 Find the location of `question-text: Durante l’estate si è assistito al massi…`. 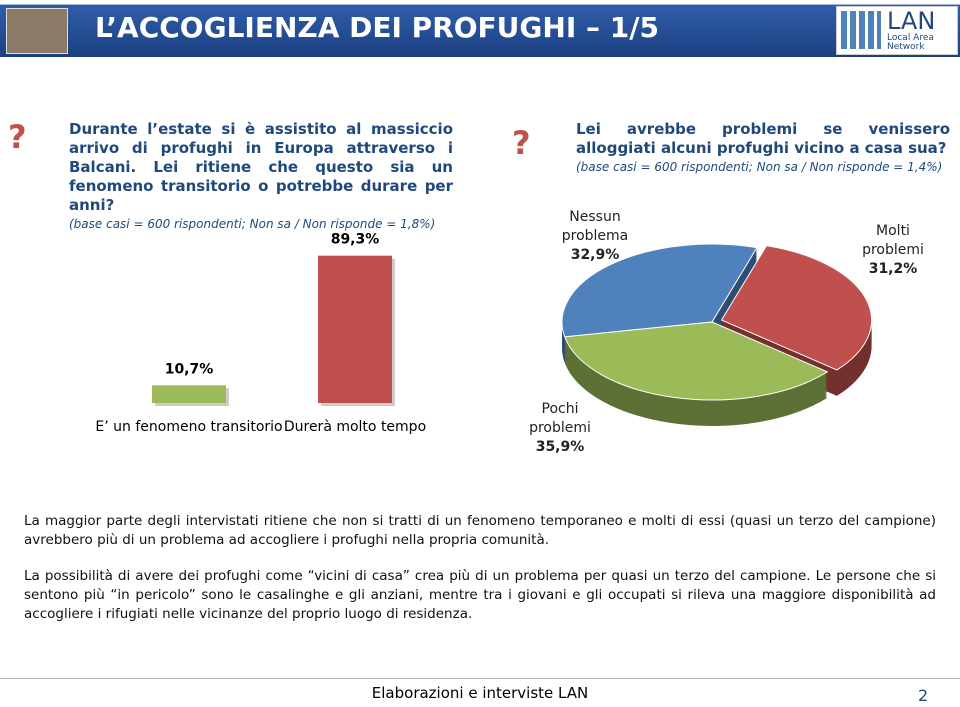

question-text: Durante l’estate si è assistito al massi… is located at coordinates (261, 167).